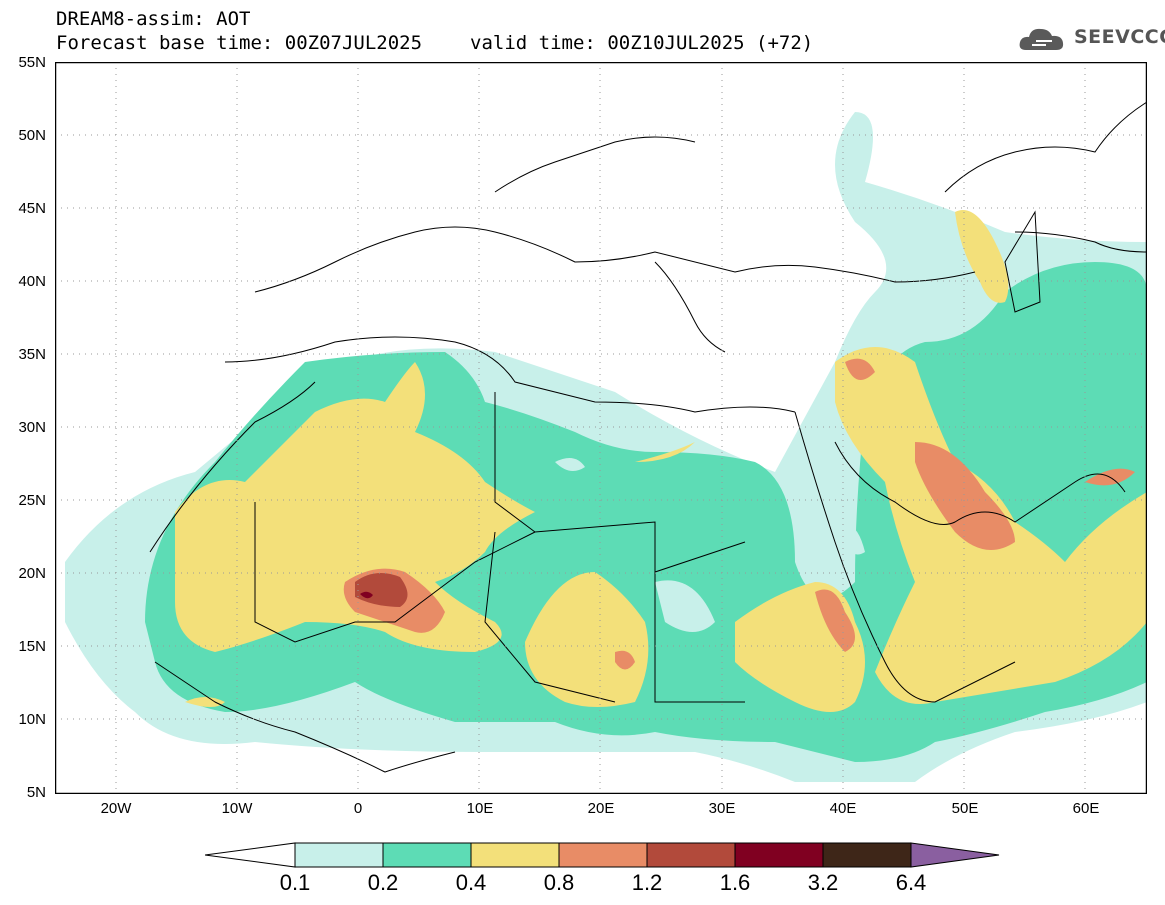 The width and height of the screenshot is (1165, 905). What do you see at coordinates (358, 808) in the screenshot?
I see `lon-label: 0` at bounding box center [358, 808].